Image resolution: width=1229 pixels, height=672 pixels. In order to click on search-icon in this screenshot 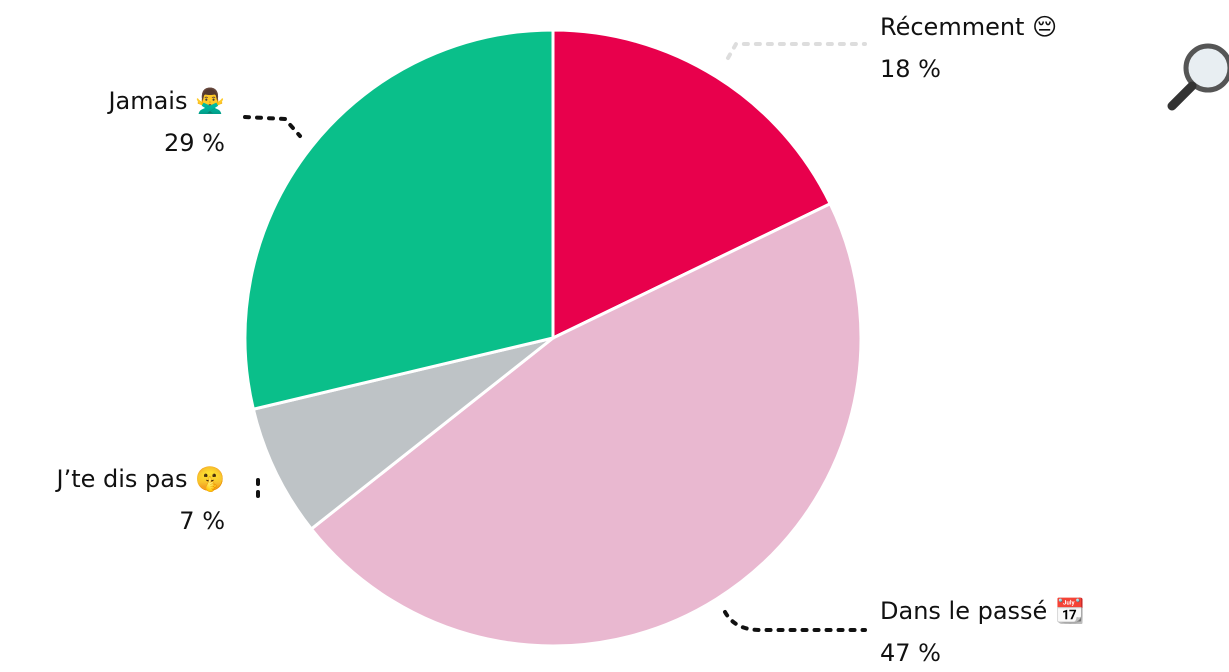, I will do `click(1198, 77)`.